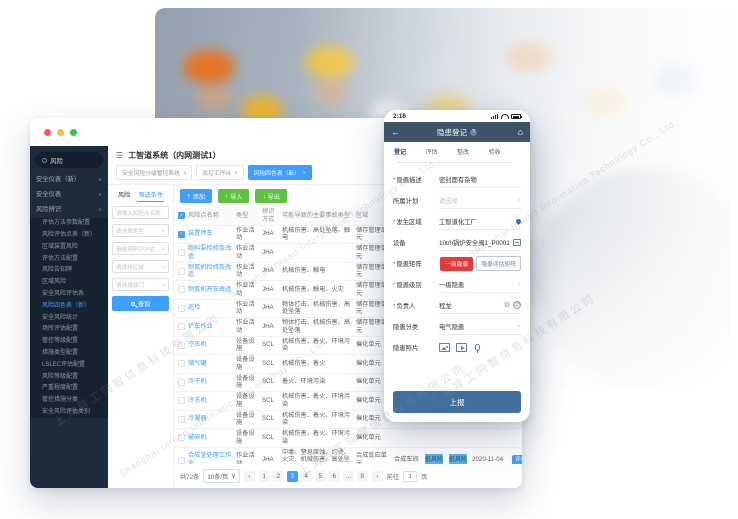 The height and width of the screenshot is (519, 738). Describe the element at coordinates (457, 402) in the screenshot. I see `submit-button: 上报` at that location.